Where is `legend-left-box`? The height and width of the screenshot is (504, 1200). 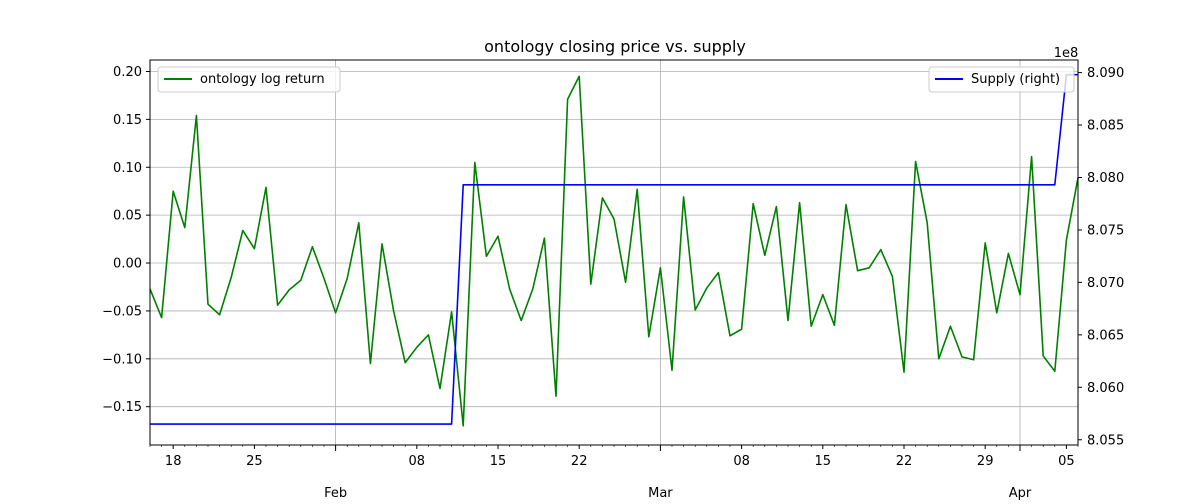 legend-left-box is located at coordinates (249, 79).